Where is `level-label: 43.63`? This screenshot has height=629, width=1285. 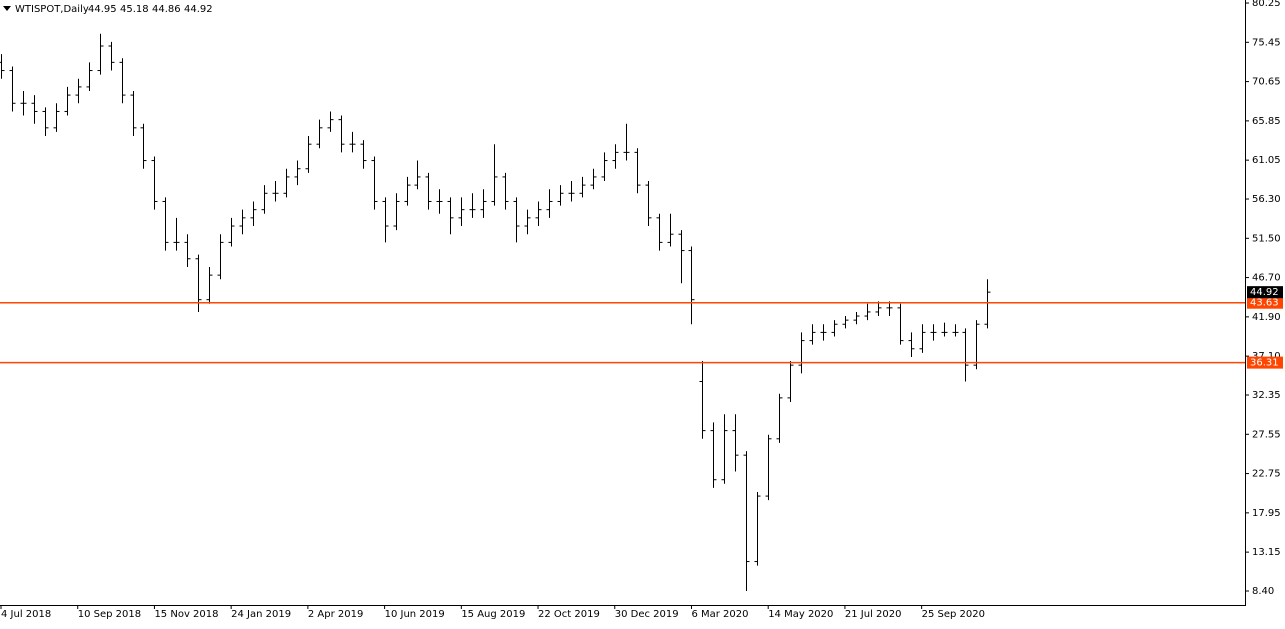
level-label: 43.63 is located at coordinates (1264, 303).